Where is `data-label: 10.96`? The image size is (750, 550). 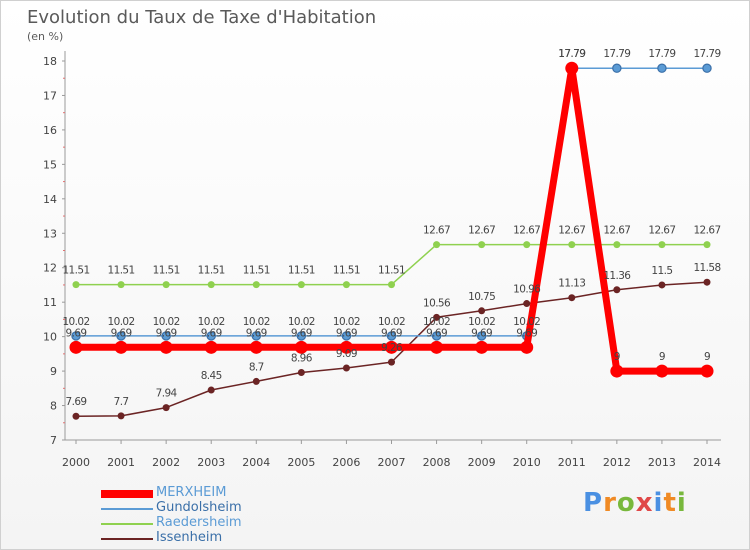
data-label: 10.96 is located at coordinates (527, 290).